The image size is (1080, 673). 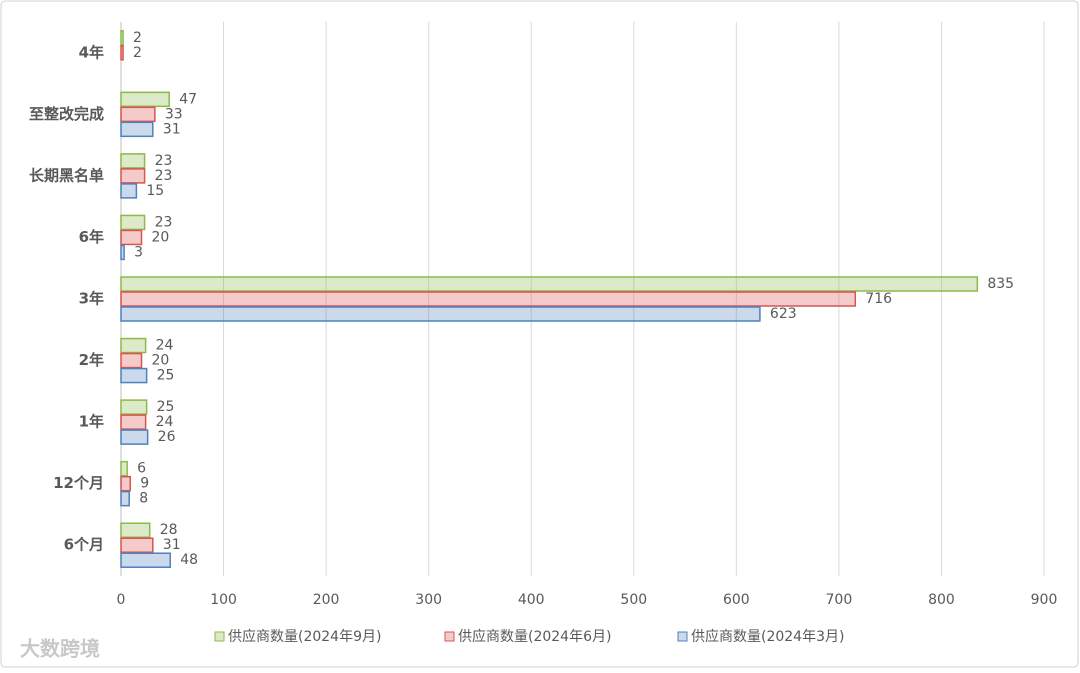 I want to click on x-tick-label: 200, so click(x=326, y=600).